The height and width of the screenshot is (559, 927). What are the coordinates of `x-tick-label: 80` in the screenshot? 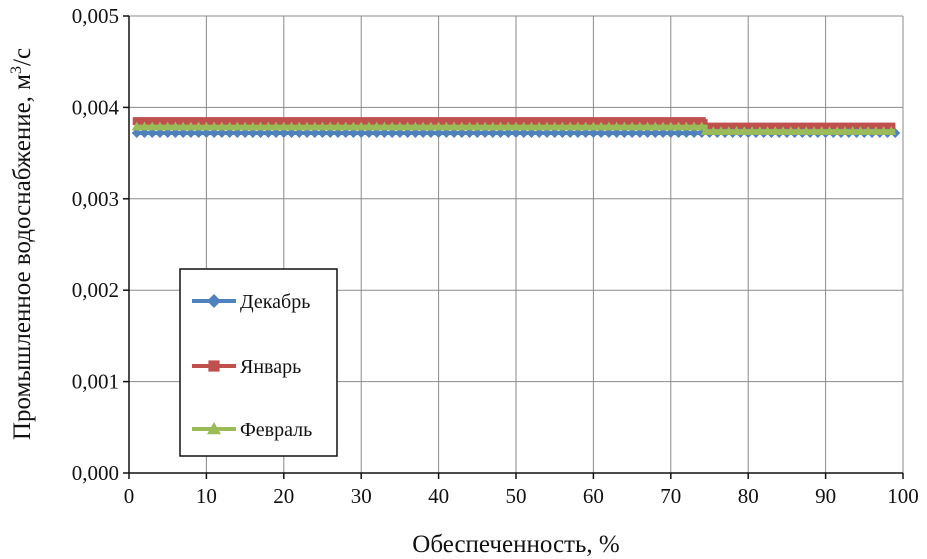 It's located at (748, 496).